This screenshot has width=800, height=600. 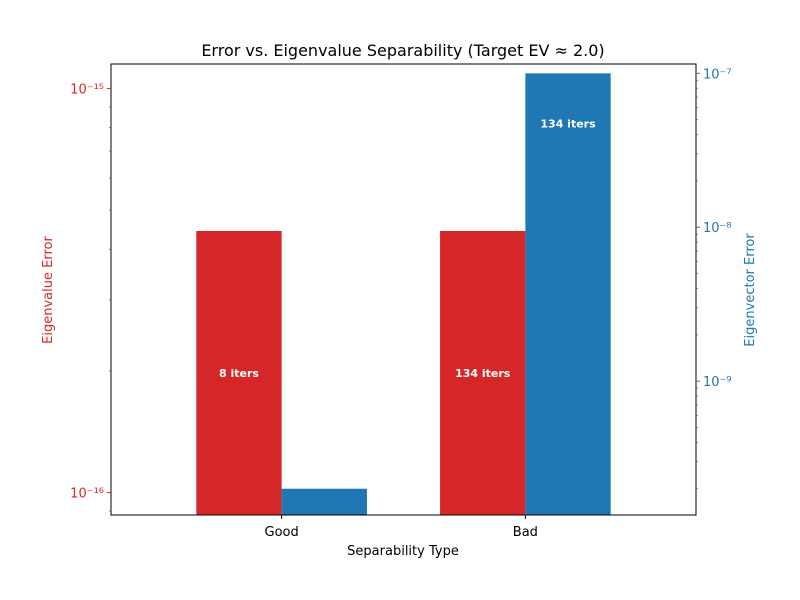 I want to click on bar-eigenvalue-good, so click(x=239, y=372).